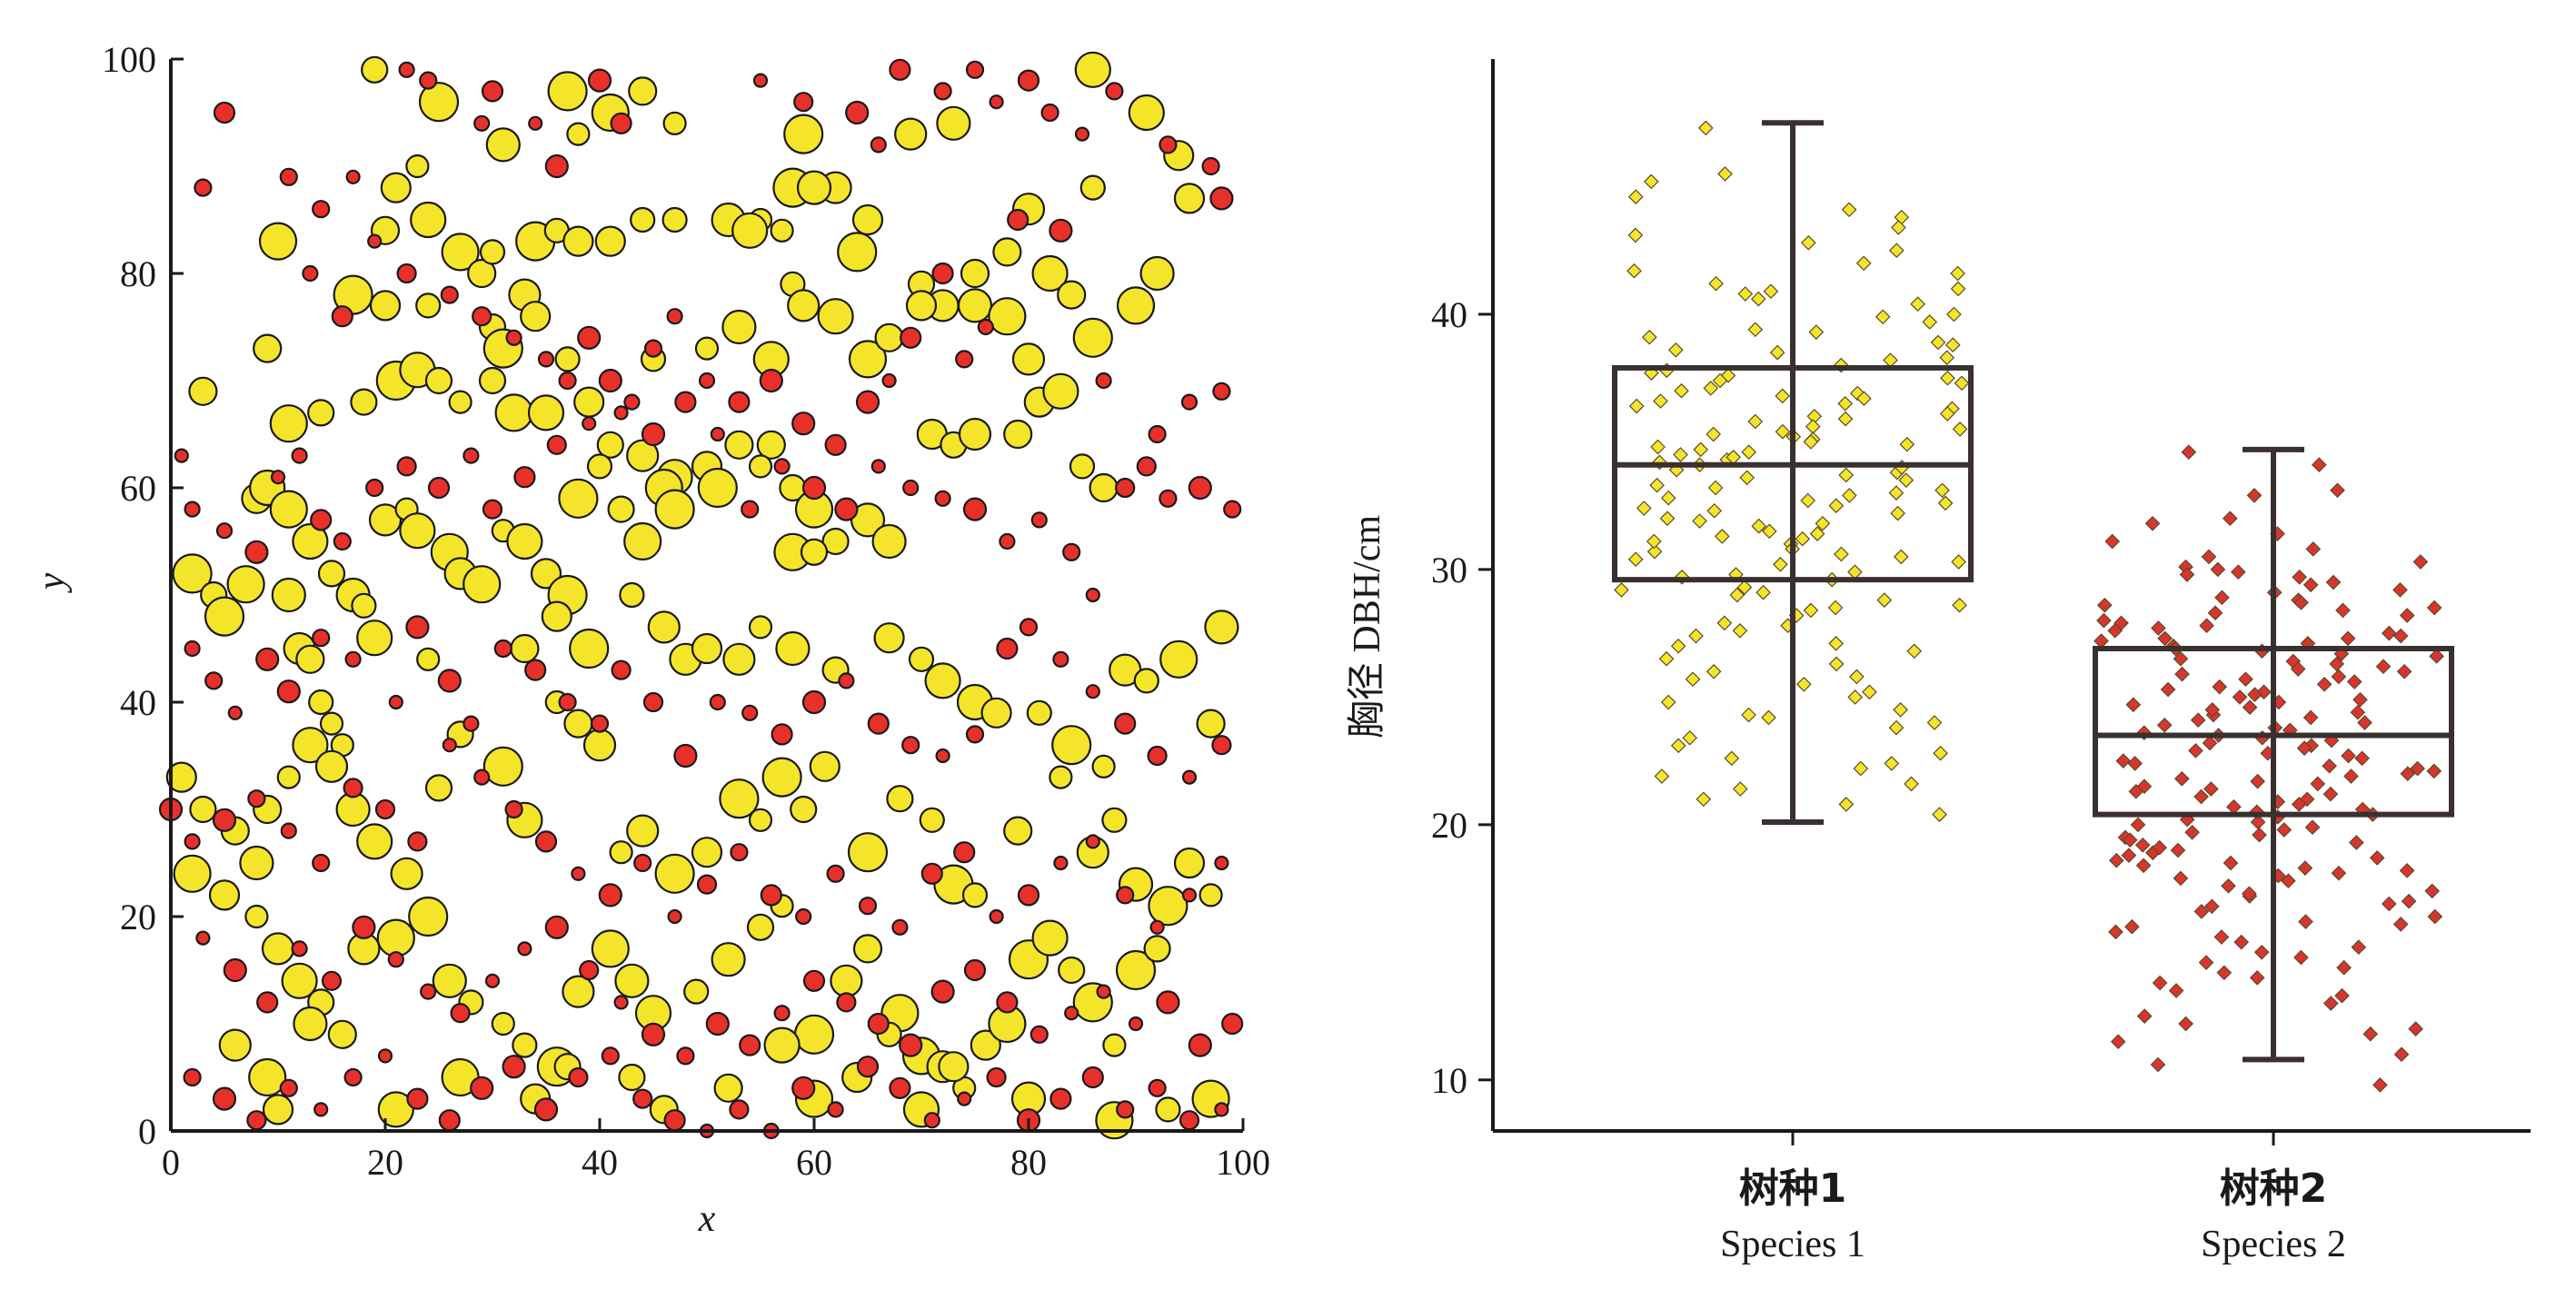  I want to click on scatter-y-ticks: 0 20 40 60 80 100, so click(143, 595).